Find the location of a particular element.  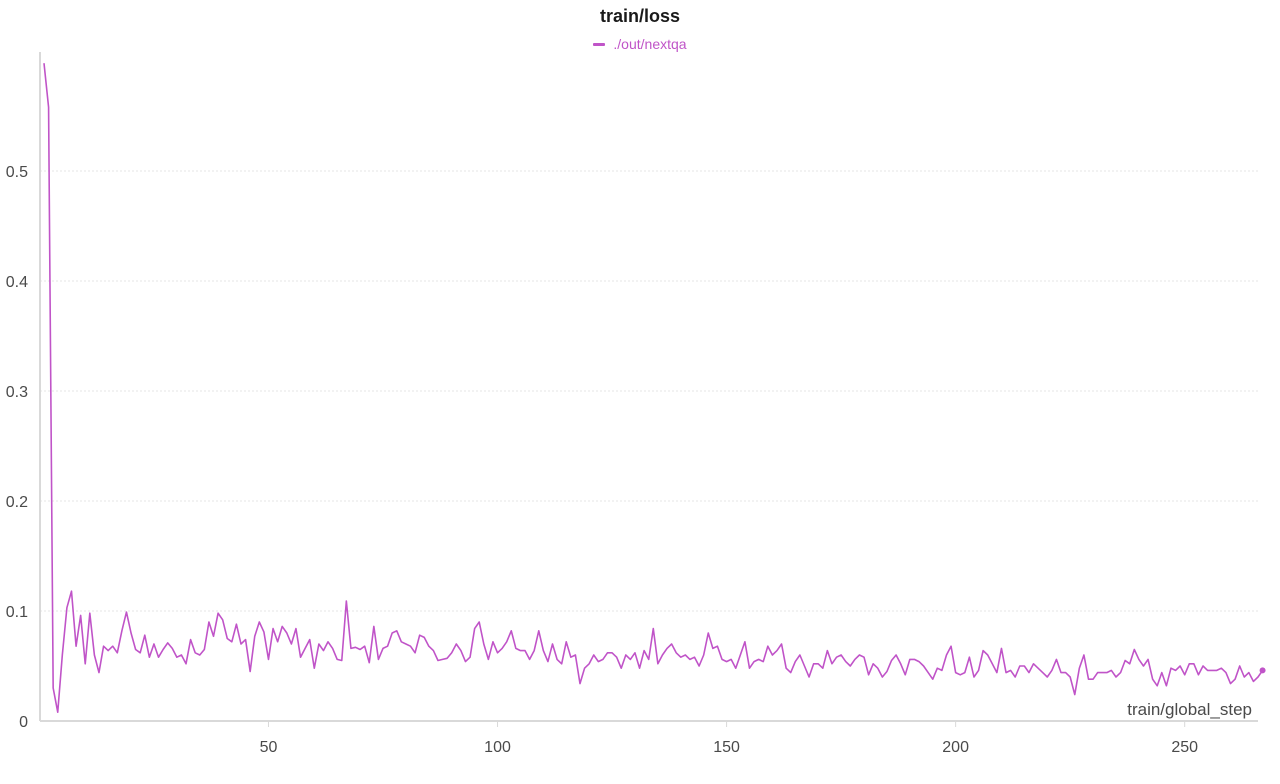

y-tick-label: 0.2 is located at coordinates (17, 502).